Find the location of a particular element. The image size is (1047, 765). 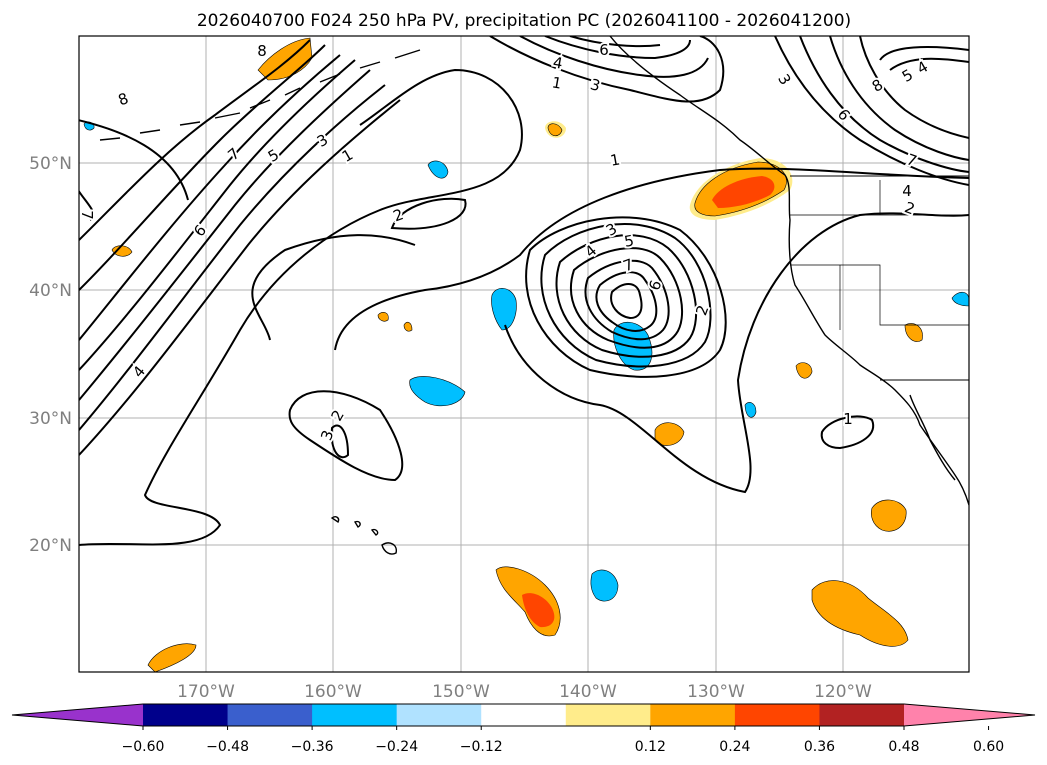

baja-coast is located at coordinates (932, 437).